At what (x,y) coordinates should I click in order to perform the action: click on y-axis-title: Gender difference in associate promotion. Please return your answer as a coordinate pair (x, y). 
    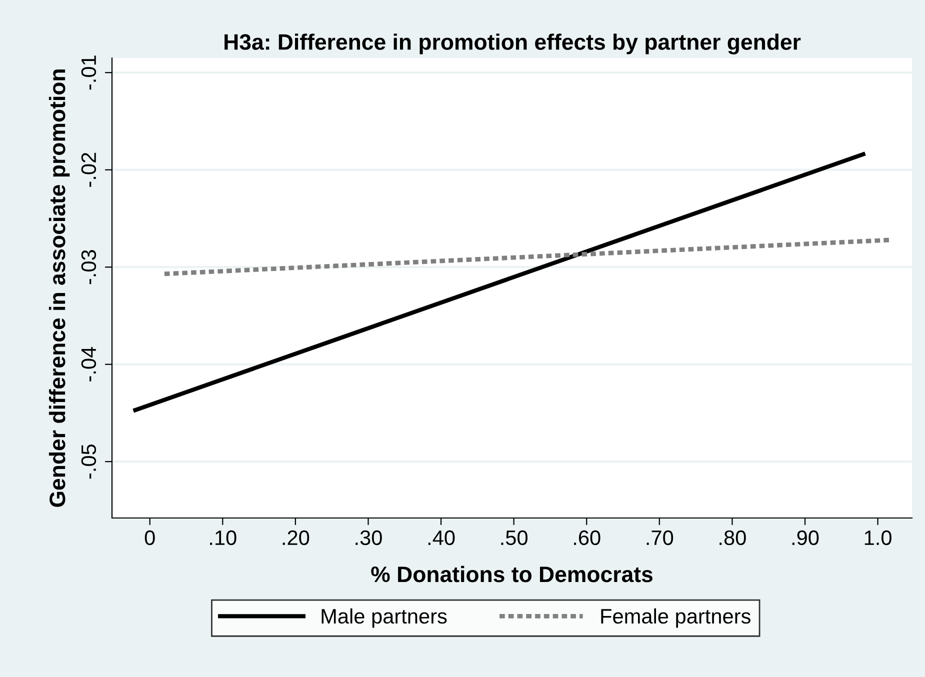
    Looking at the image, I should click on (59, 288).